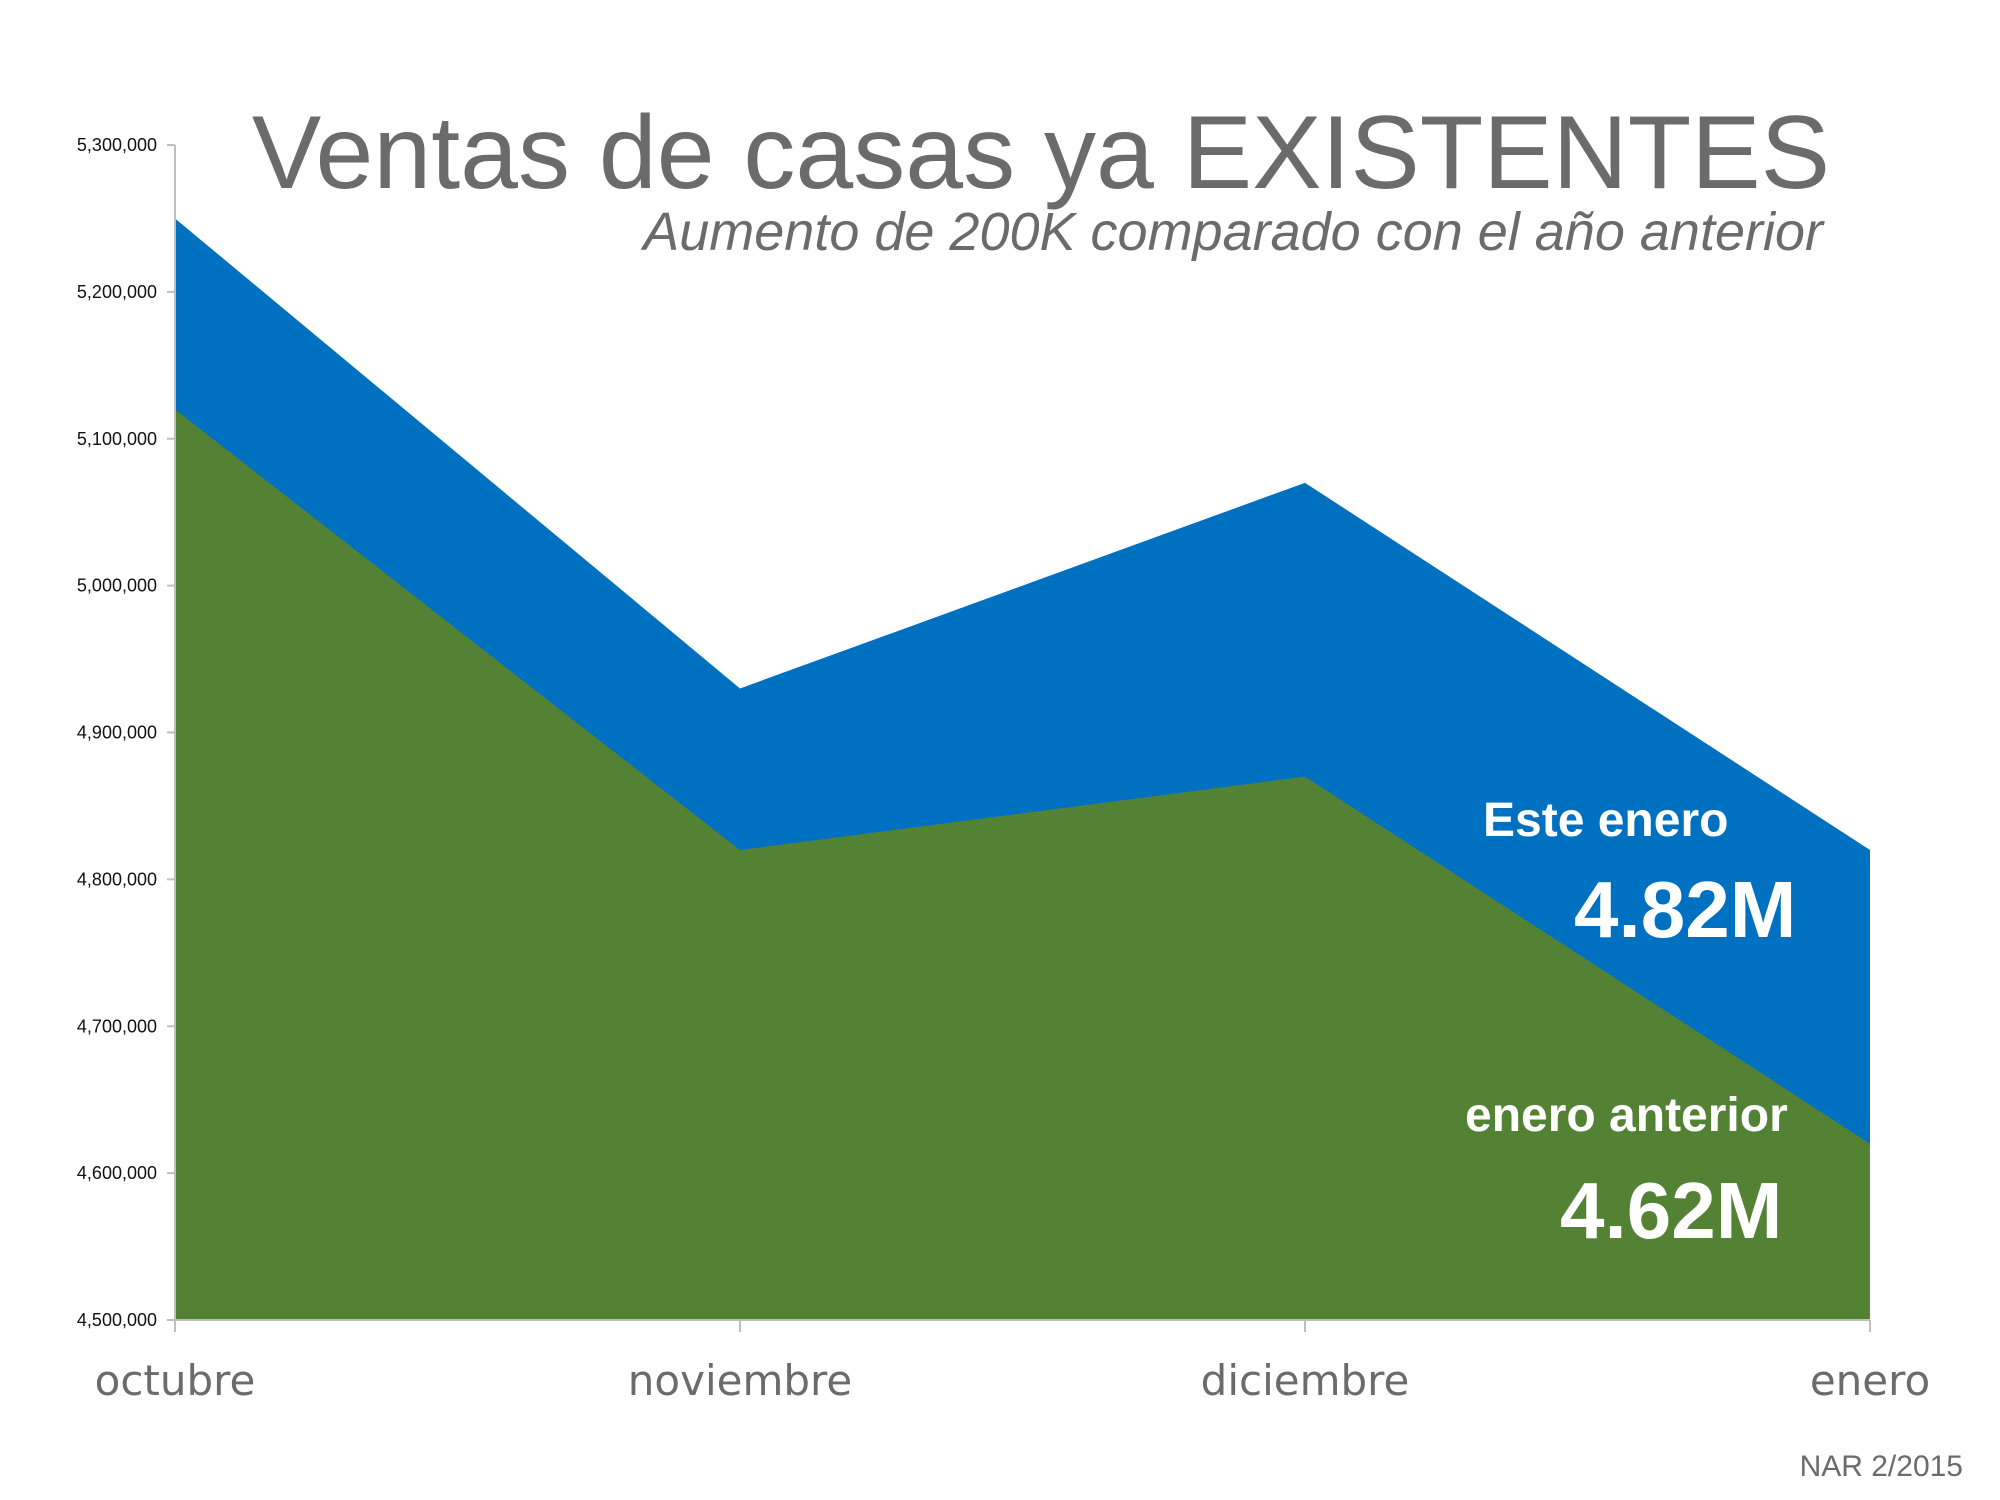 Image resolution: width=2000 pixels, height=1500 pixels. Describe the element at coordinates (1305, 1380) in the screenshot. I see `x-tick-label: diciembre` at that location.